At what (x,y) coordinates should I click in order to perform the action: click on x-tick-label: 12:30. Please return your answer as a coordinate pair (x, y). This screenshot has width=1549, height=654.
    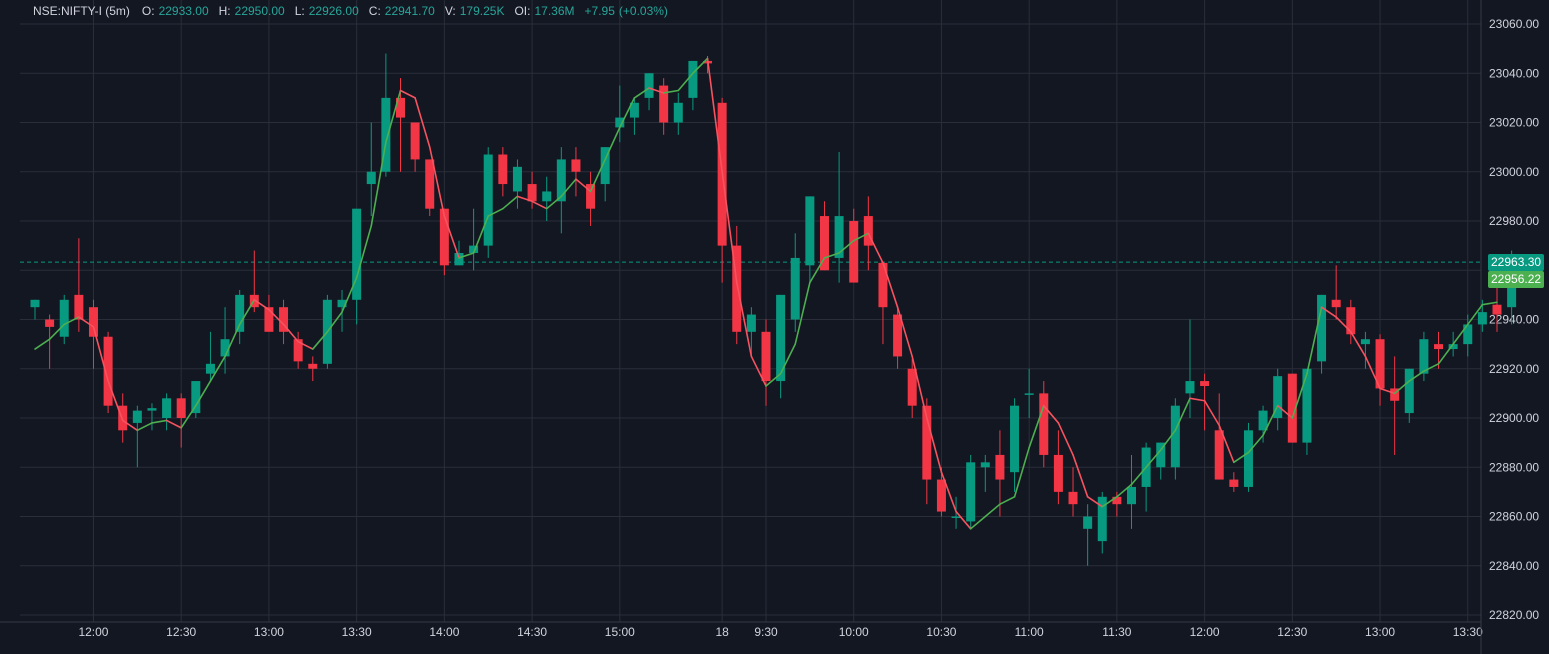
    Looking at the image, I should click on (1292, 632).